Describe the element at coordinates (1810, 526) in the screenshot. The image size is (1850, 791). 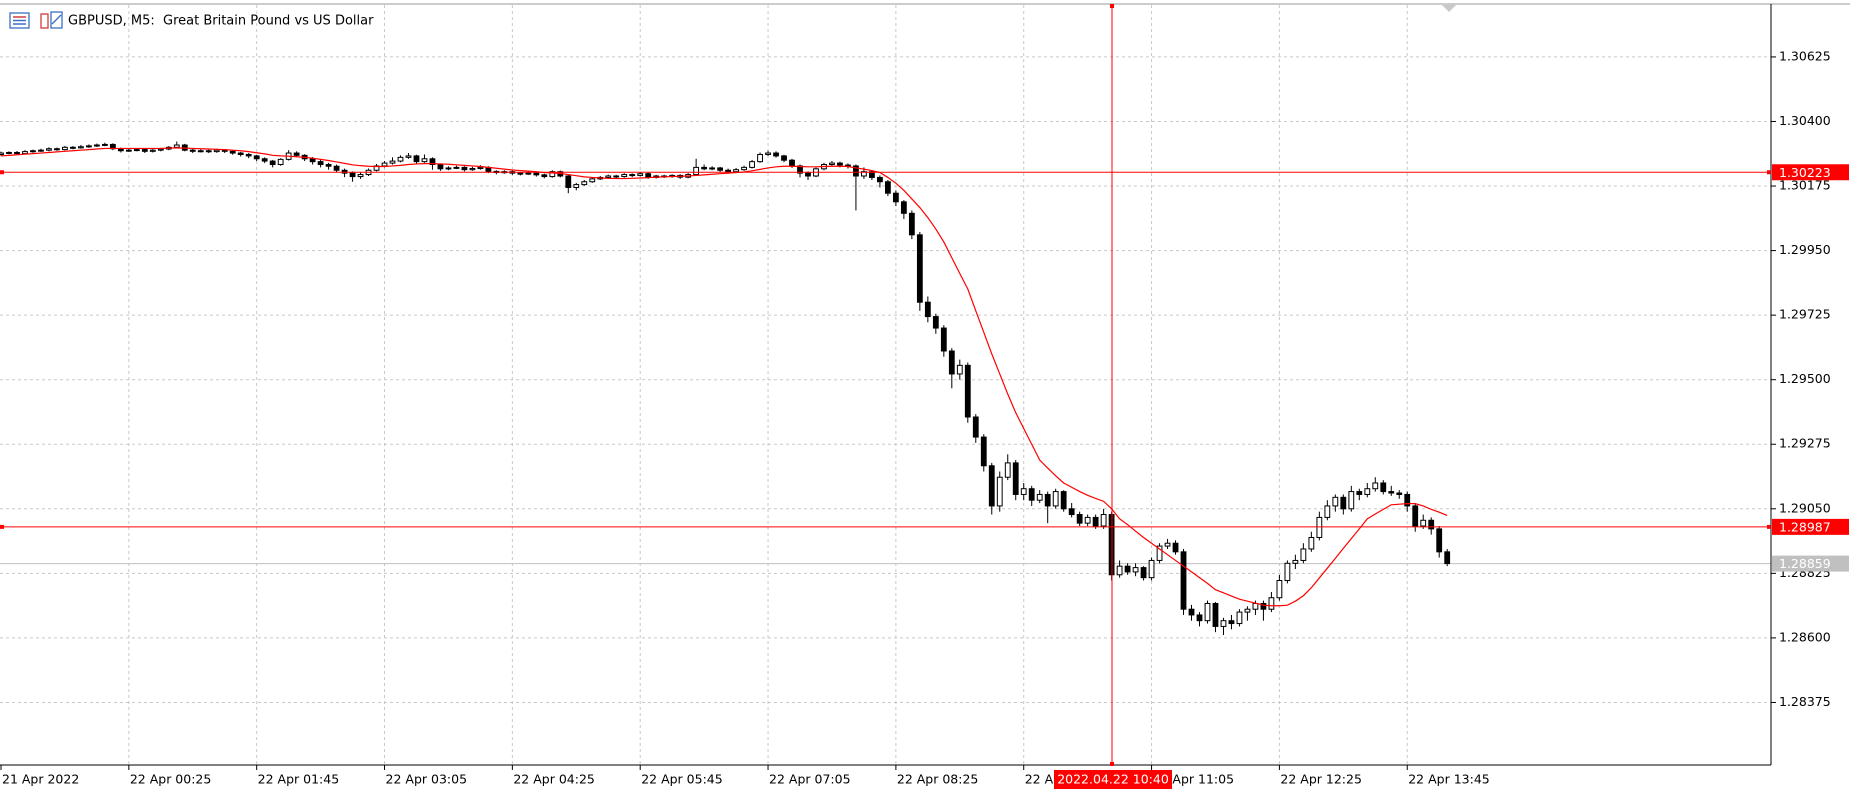
I see `h-line-label-box` at that location.